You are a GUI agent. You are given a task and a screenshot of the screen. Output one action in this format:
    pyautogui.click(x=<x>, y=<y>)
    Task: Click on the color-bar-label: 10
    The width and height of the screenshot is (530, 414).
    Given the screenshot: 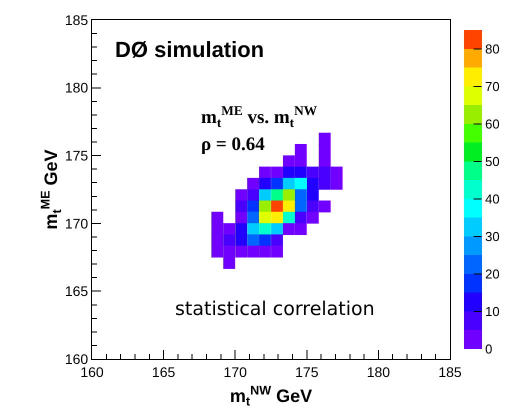 What is the action you would take?
    pyautogui.click(x=492, y=312)
    